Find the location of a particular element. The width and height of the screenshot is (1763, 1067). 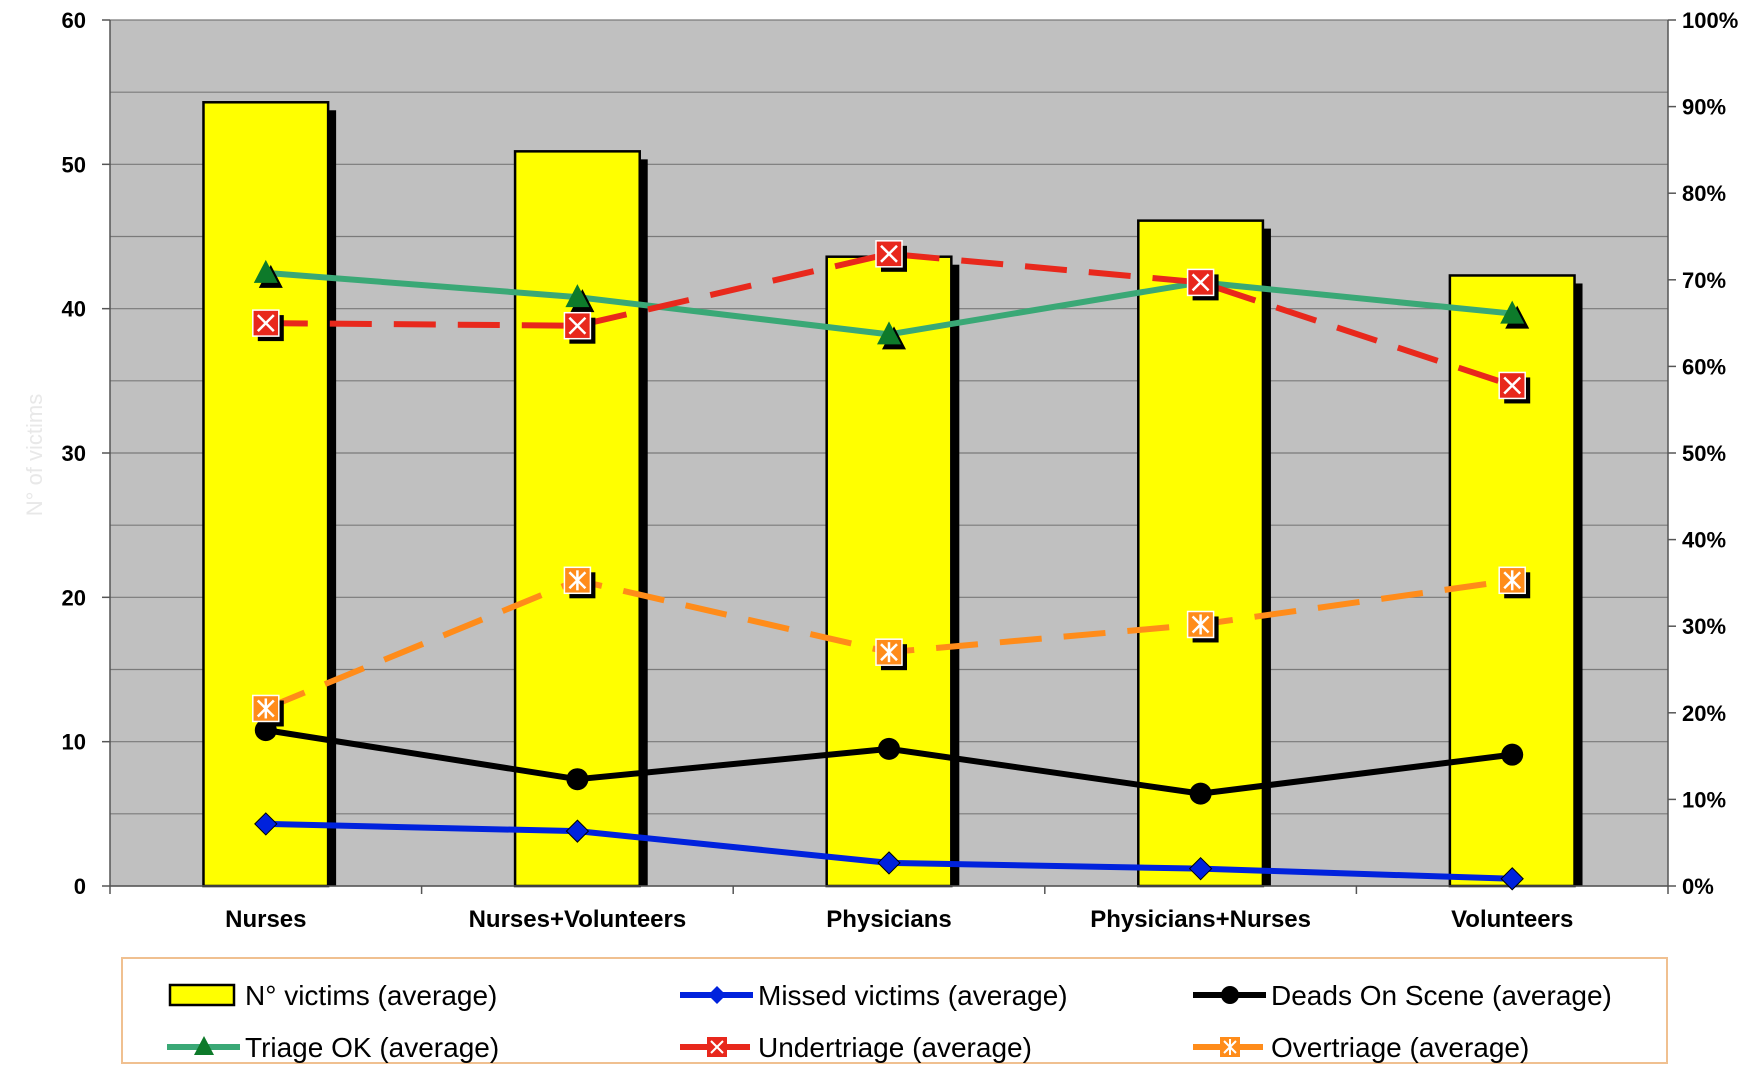

y2-tick-label: 70% is located at coordinates (1704, 280).